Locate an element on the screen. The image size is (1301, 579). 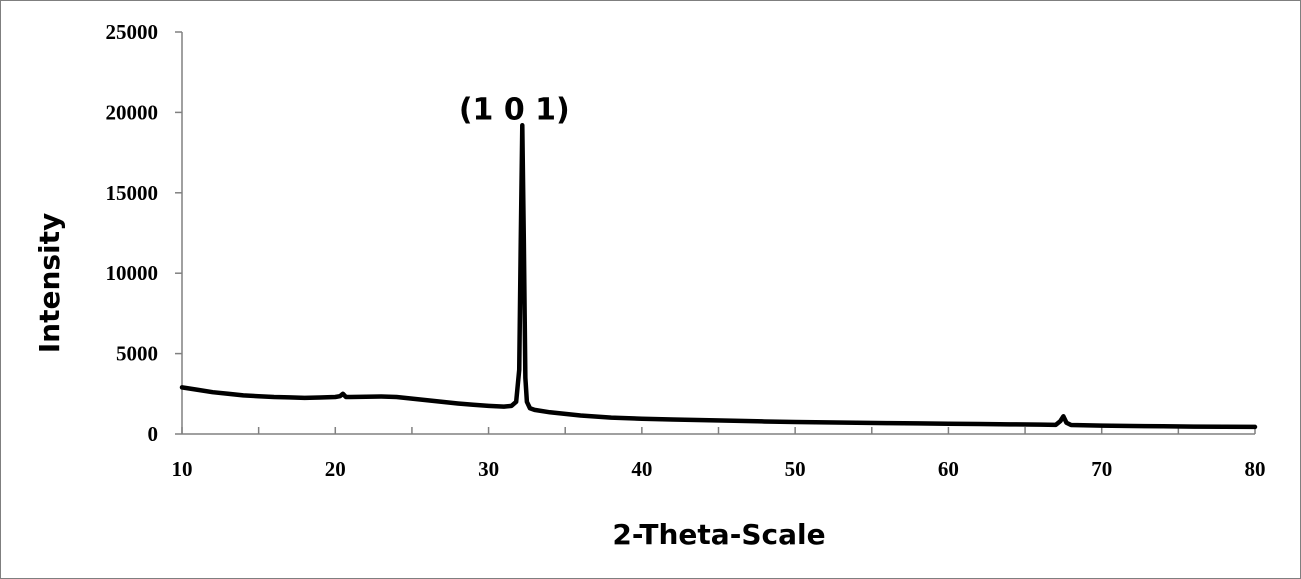
x-ticks: 10 20 30 40 50 60 70 80 is located at coordinates (719, 454).